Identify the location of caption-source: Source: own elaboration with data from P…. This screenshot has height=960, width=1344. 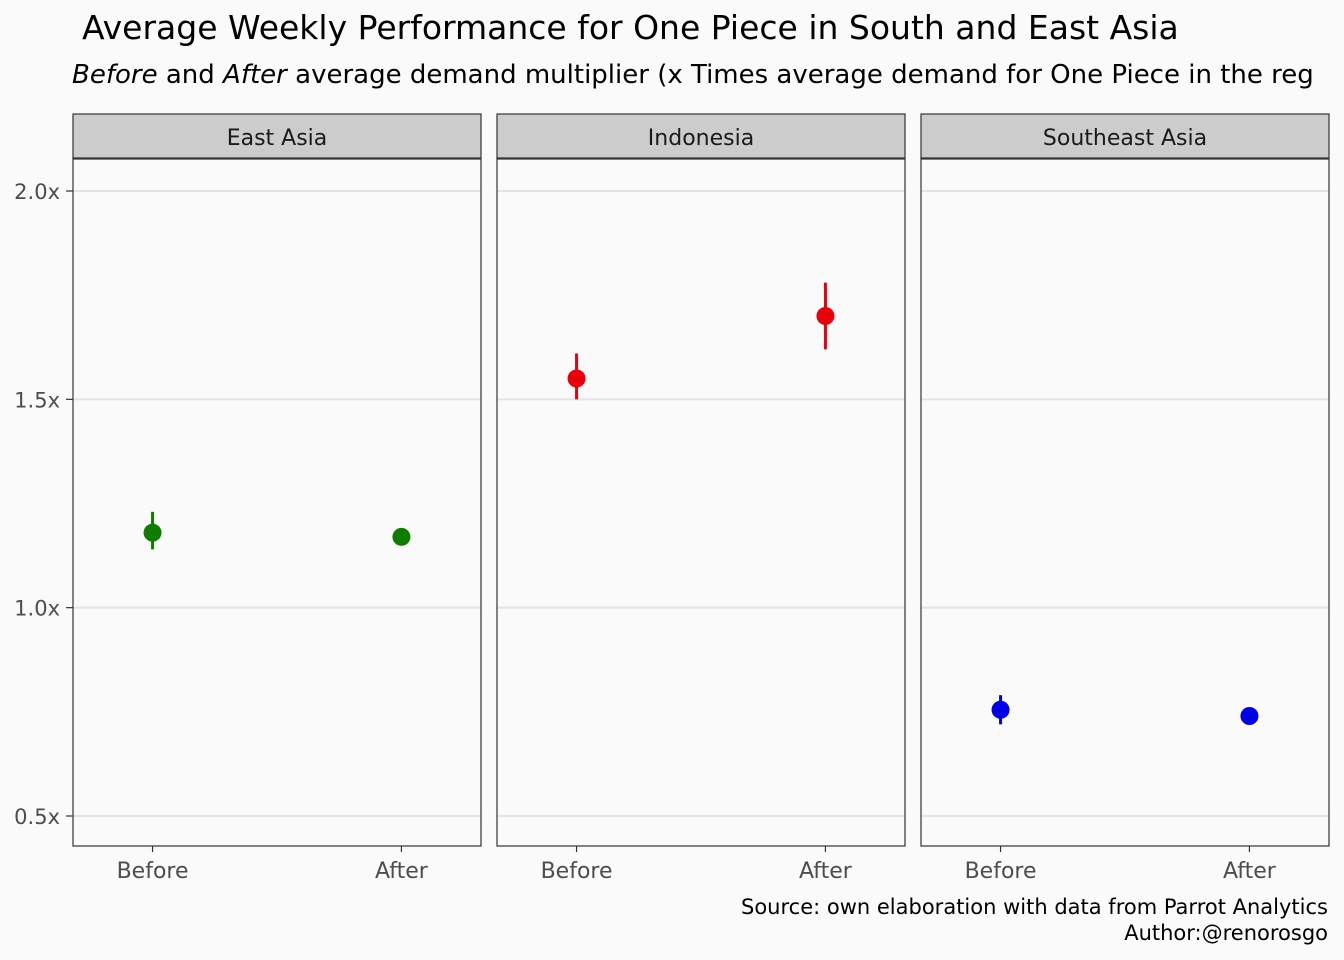
(1034, 907).